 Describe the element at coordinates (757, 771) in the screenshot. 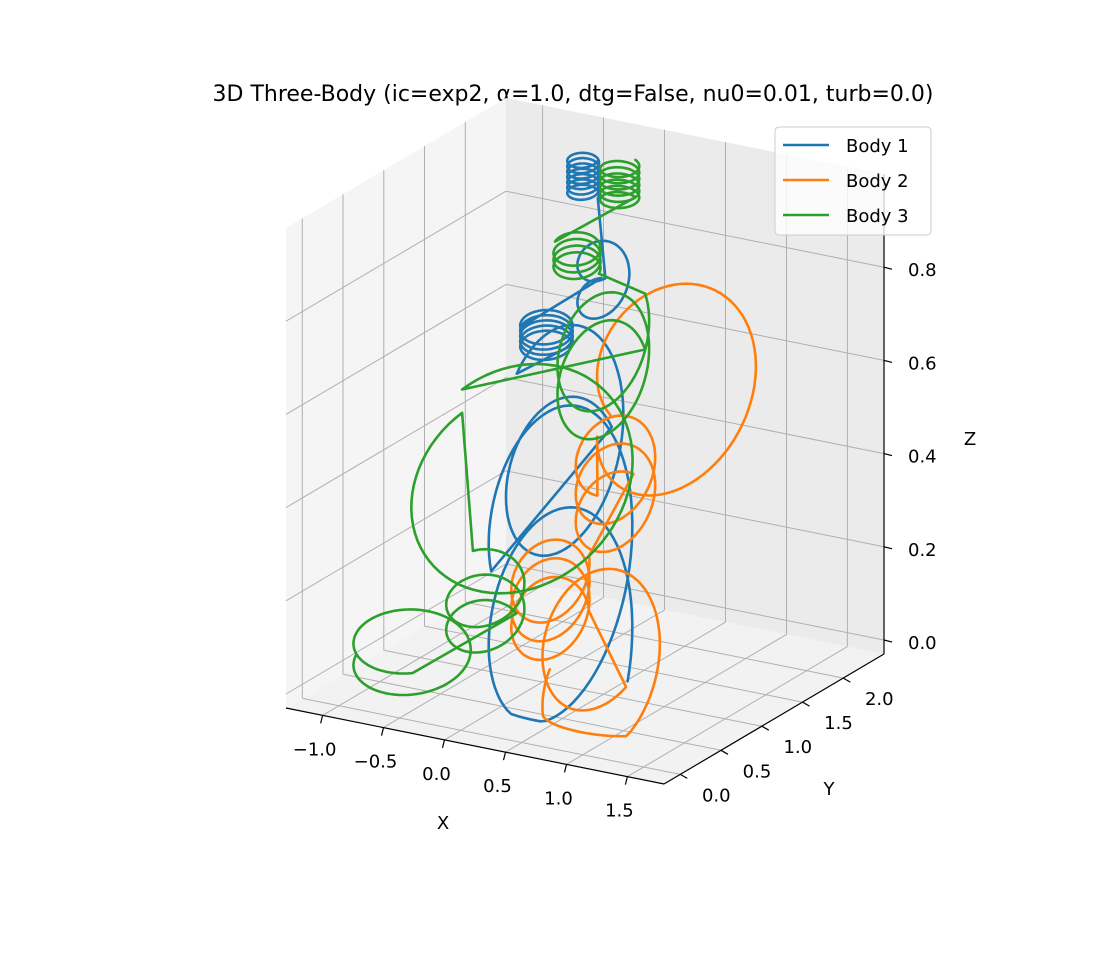

I see `y-tick-label: 0.5` at that location.